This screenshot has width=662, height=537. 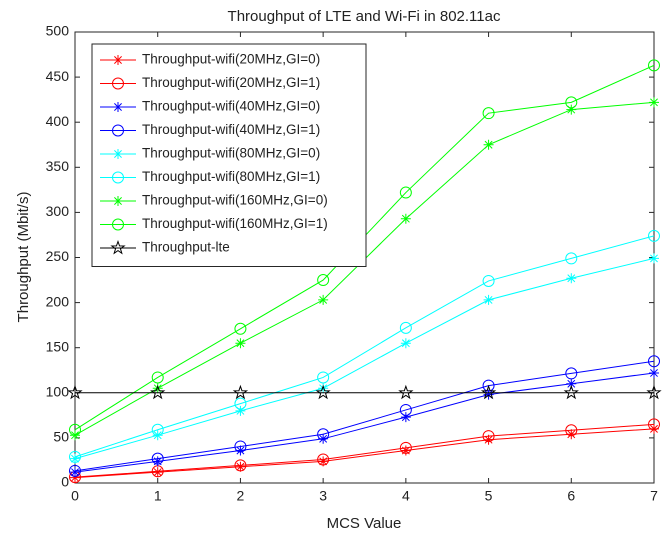 What do you see at coordinates (231, 82) in the screenshot?
I see `legend-label: Throughput-wifi(20MHz,GI=1)` at bounding box center [231, 82].